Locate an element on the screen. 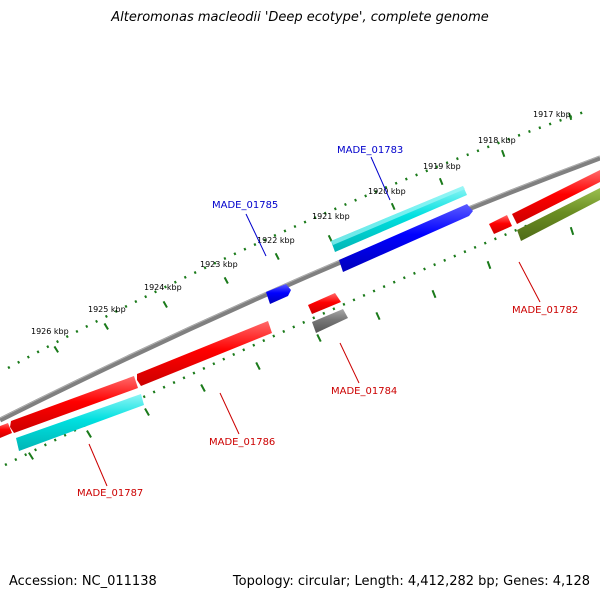 The width and height of the screenshot is (600, 600). gene-label: MADE_01786 is located at coordinates (242, 442).